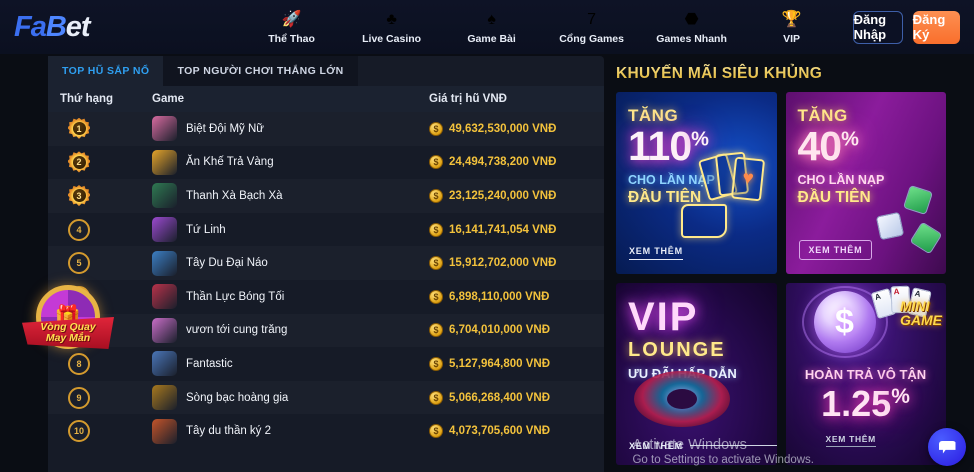 This screenshot has width=974, height=472. What do you see at coordinates (503, 128) in the screenshot?
I see `jackpot-value: 49,632,530,000 VNĐ` at bounding box center [503, 128].